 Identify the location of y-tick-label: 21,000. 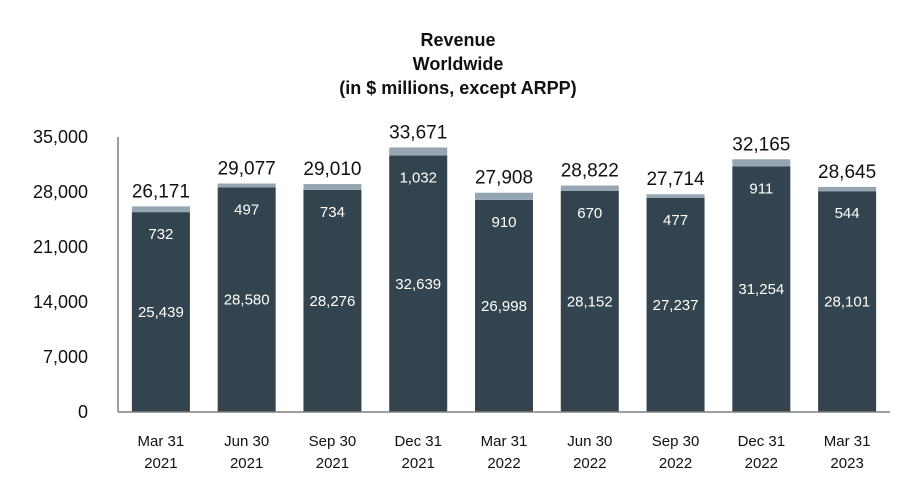
(60, 247).